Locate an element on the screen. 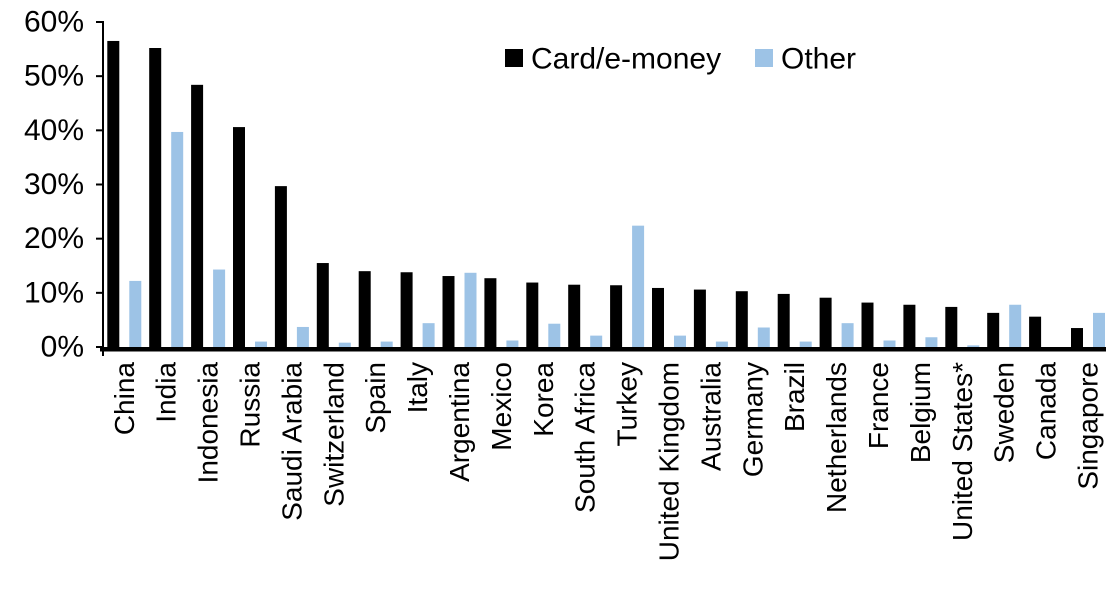 Image resolution: width=1112 pixels, height=594 pixels. bar-card-e-money-netherlands is located at coordinates (825, 323).